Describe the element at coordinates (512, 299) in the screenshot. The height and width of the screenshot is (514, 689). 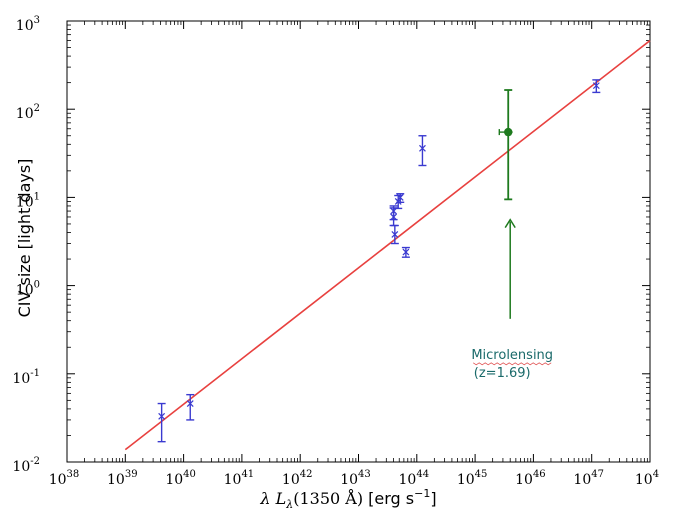
I see `annotation: Microlensing (z=1.69)` at that location.